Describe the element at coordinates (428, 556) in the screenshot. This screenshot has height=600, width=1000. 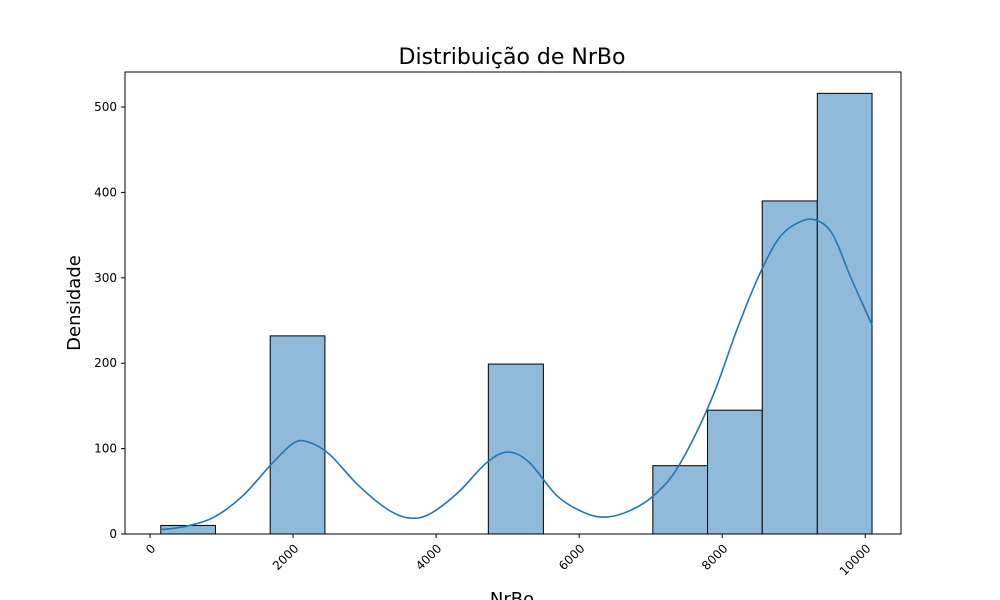
I see `x-tick-label: 4000` at that location.